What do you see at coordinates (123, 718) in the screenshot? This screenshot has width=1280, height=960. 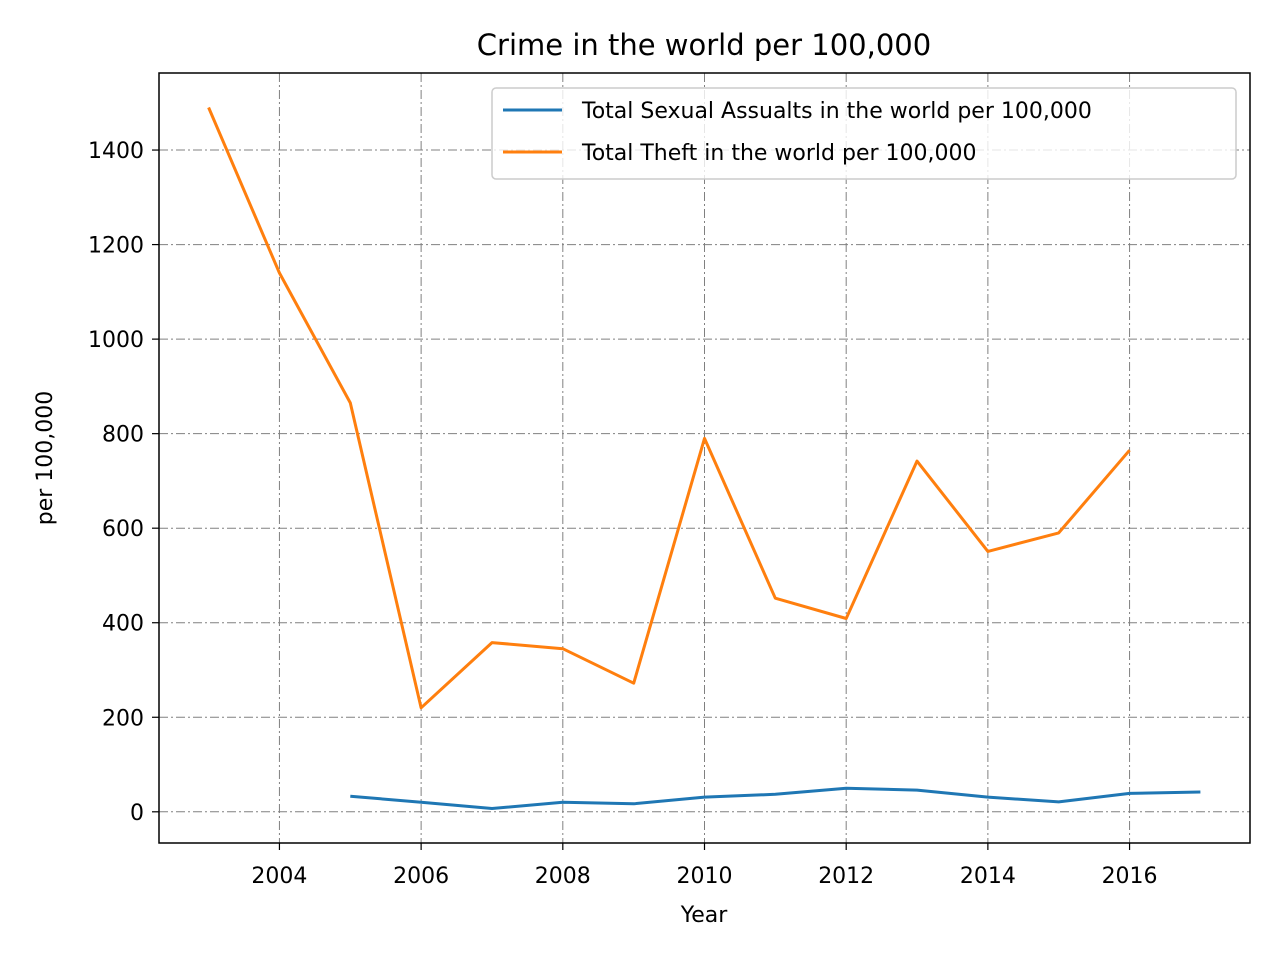 I see `y-tick-label: 200` at bounding box center [123, 718].